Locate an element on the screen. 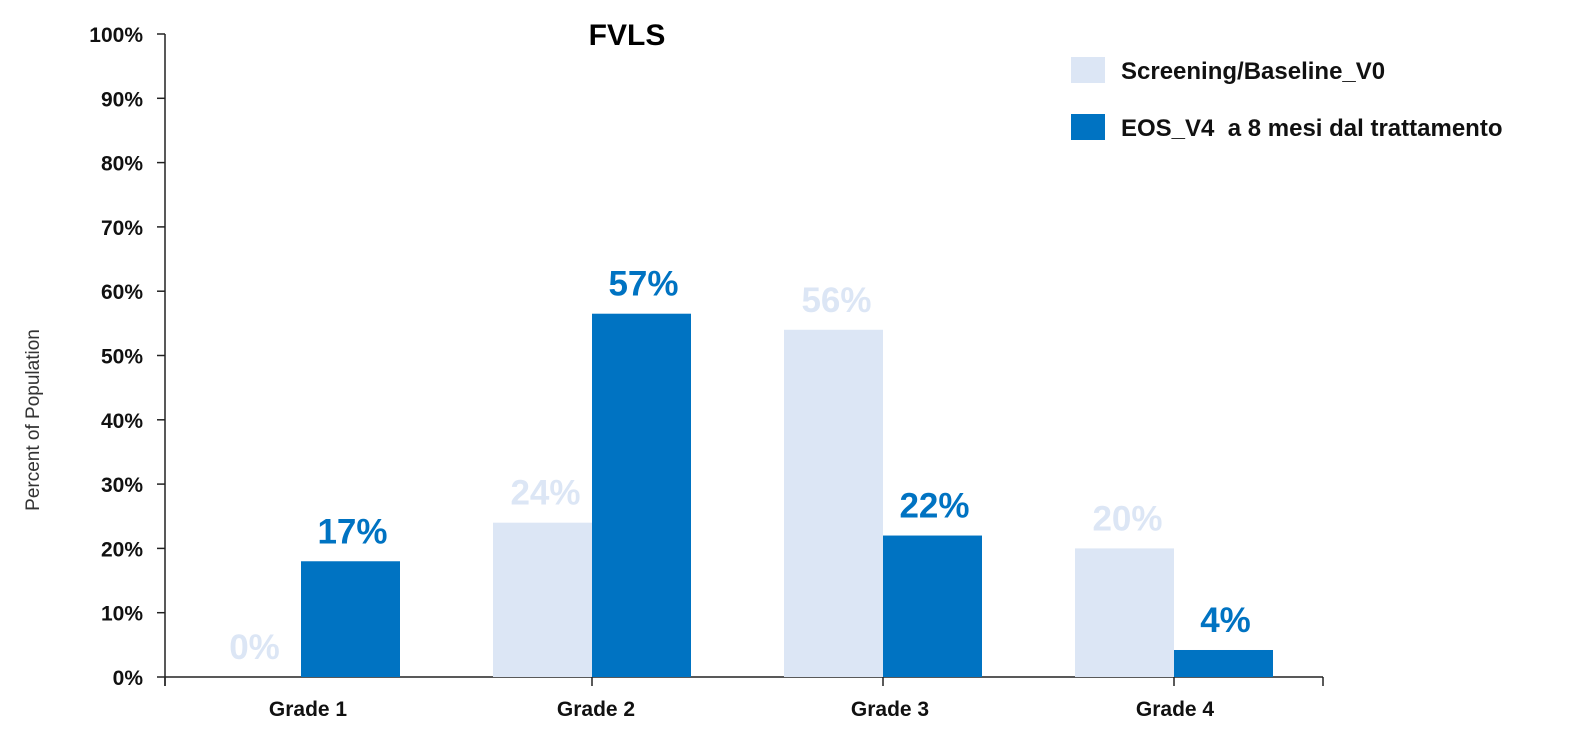 The image size is (1587, 755). y-tick-label: 90% is located at coordinates (122, 99).